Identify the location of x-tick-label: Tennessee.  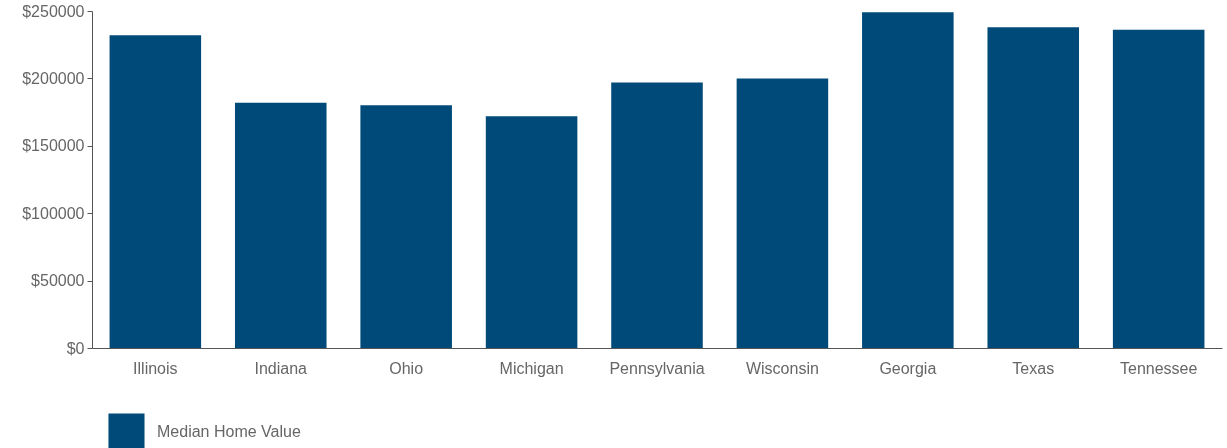
(1158, 368).